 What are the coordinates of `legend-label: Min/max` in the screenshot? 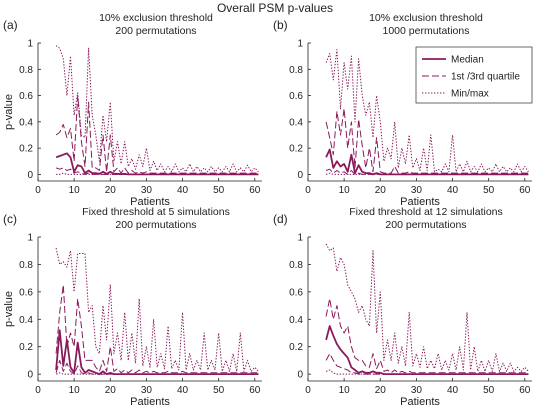 It's located at (470, 94).